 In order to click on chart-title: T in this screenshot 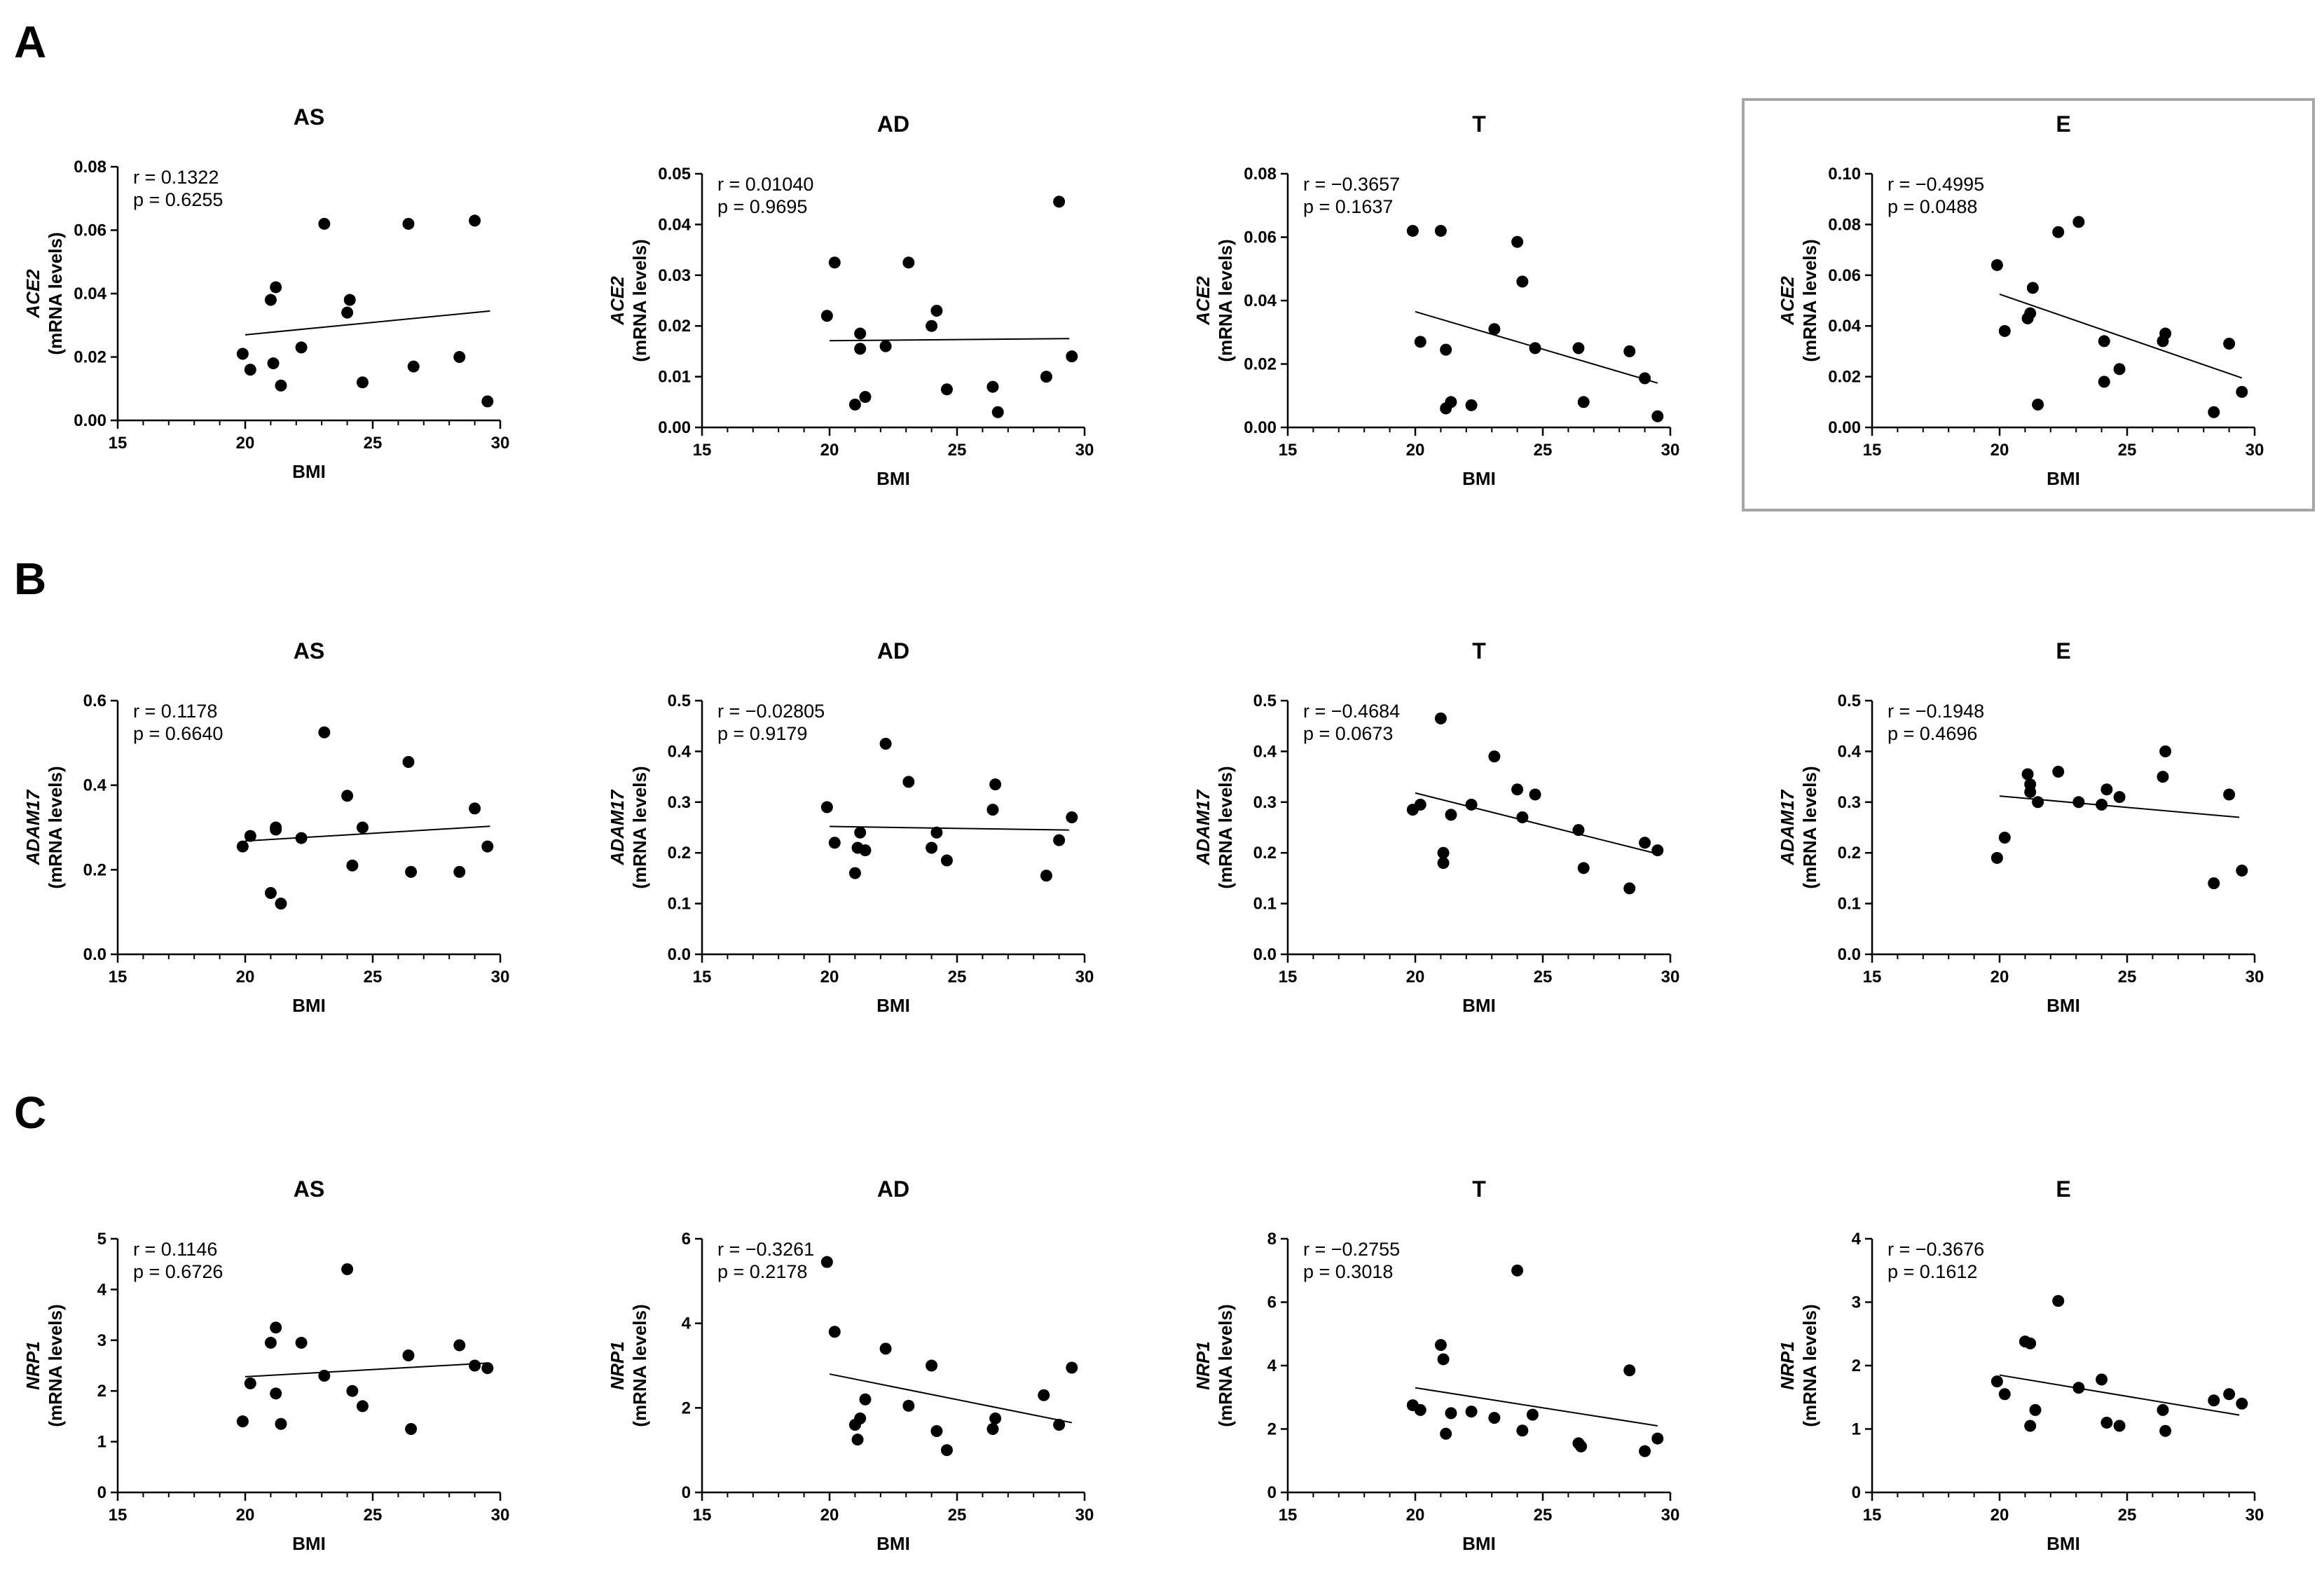, I will do `click(1479, 651)`.